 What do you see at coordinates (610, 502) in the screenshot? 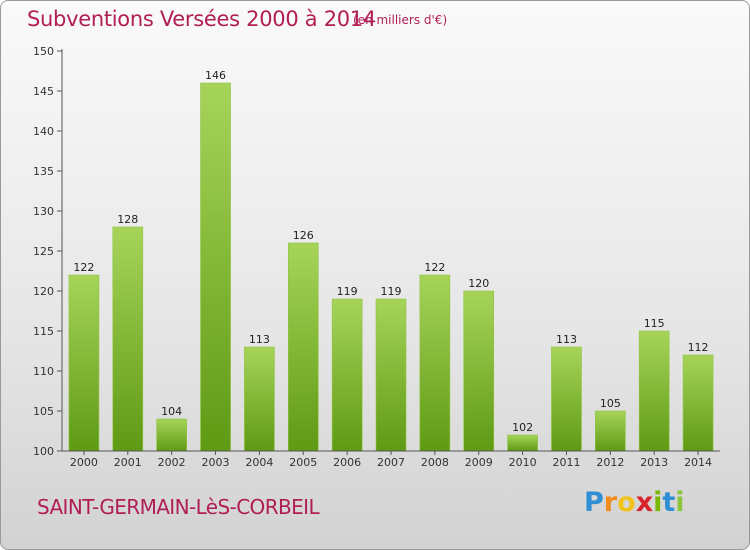
I see `logo-letter: r` at bounding box center [610, 502].